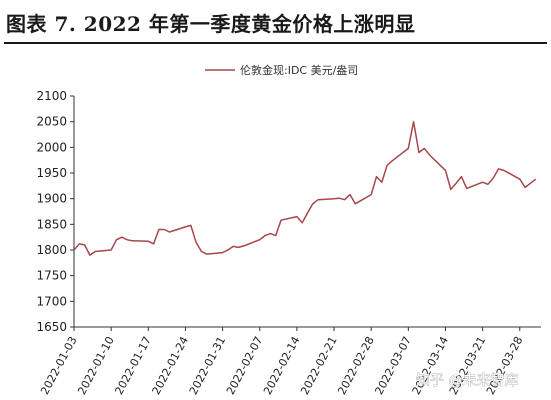 The width and height of the screenshot is (551, 400). What do you see at coordinates (299, 70) in the screenshot?
I see `legend-label: 伦敦金现:IDC 美元/盎司` at bounding box center [299, 70].